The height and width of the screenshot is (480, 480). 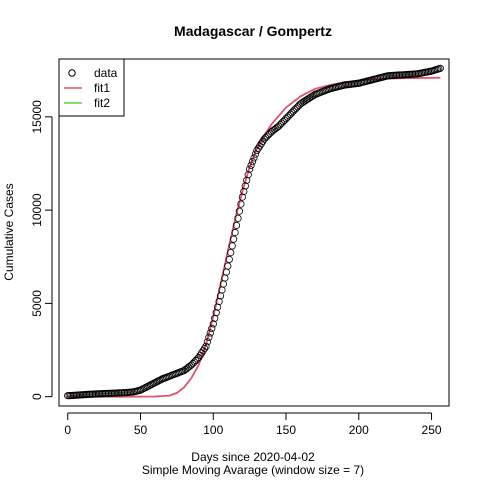 I want to click on x-tick-label: 50, so click(x=141, y=430).